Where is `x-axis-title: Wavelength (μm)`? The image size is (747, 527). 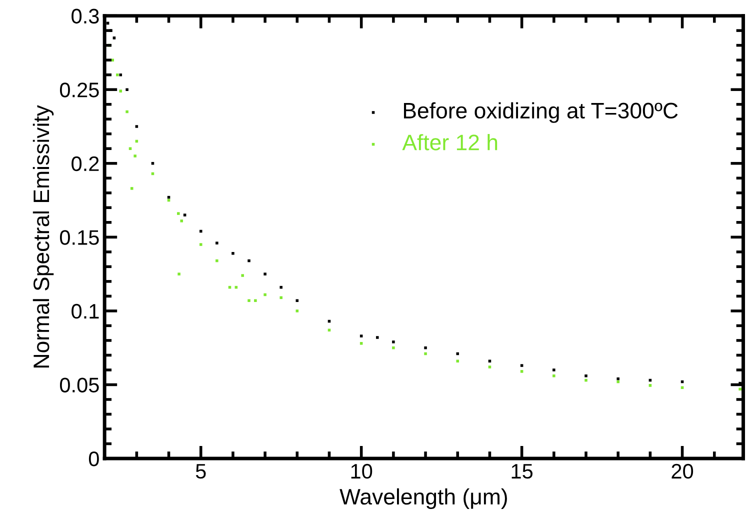
x-axis-title: Wavelength (μm) is located at coordinates (423, 499).